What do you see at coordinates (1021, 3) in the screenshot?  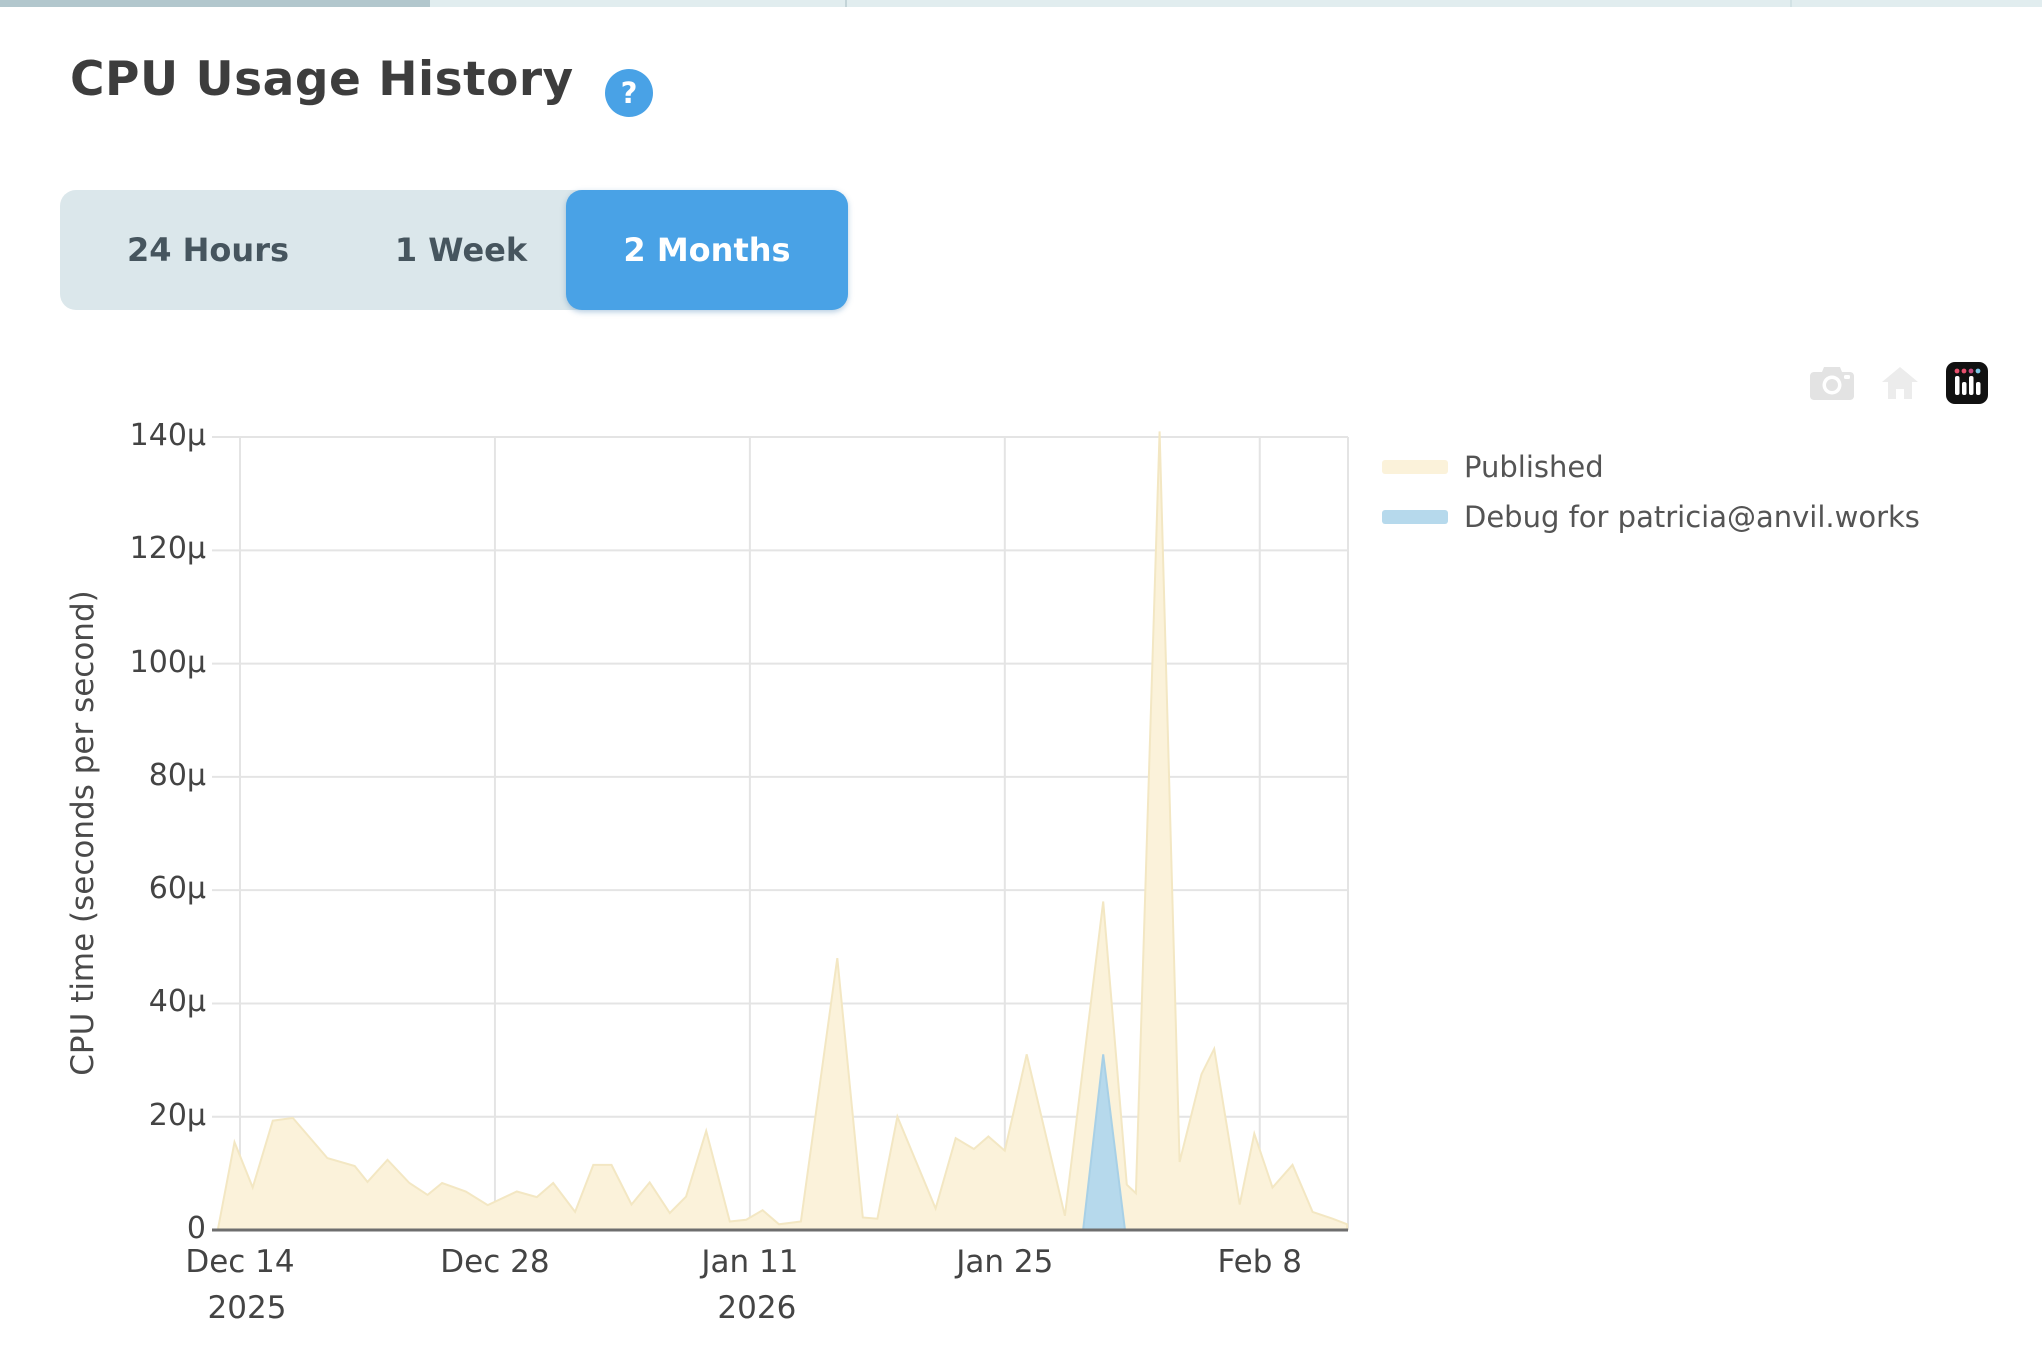 I see `top-tabbar-sliver` at bounding box center [1021, 3].